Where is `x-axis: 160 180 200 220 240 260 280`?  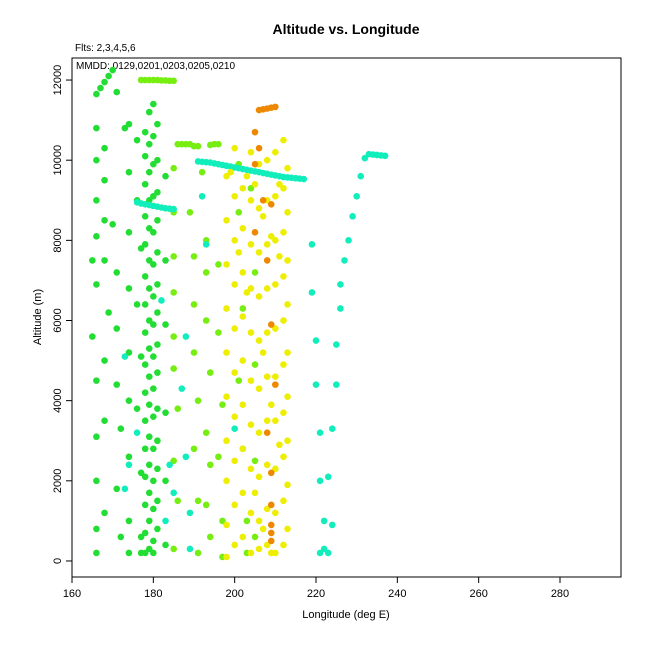 x-axis: 160 180 200 220 240 260 280 is located at coordinates (316, 588).